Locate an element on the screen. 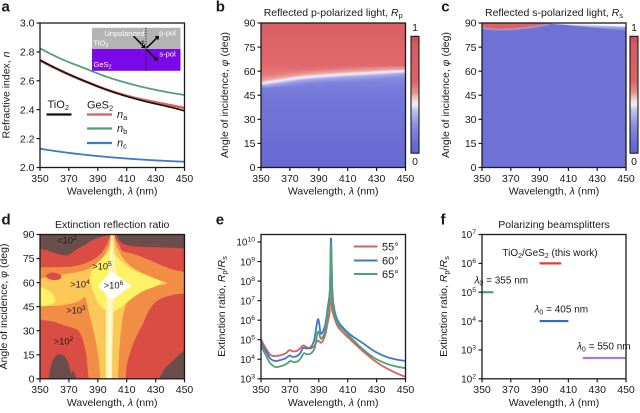 The image size is (640, 413). svg-text: 2.8 is located at coordinates (27, 53).